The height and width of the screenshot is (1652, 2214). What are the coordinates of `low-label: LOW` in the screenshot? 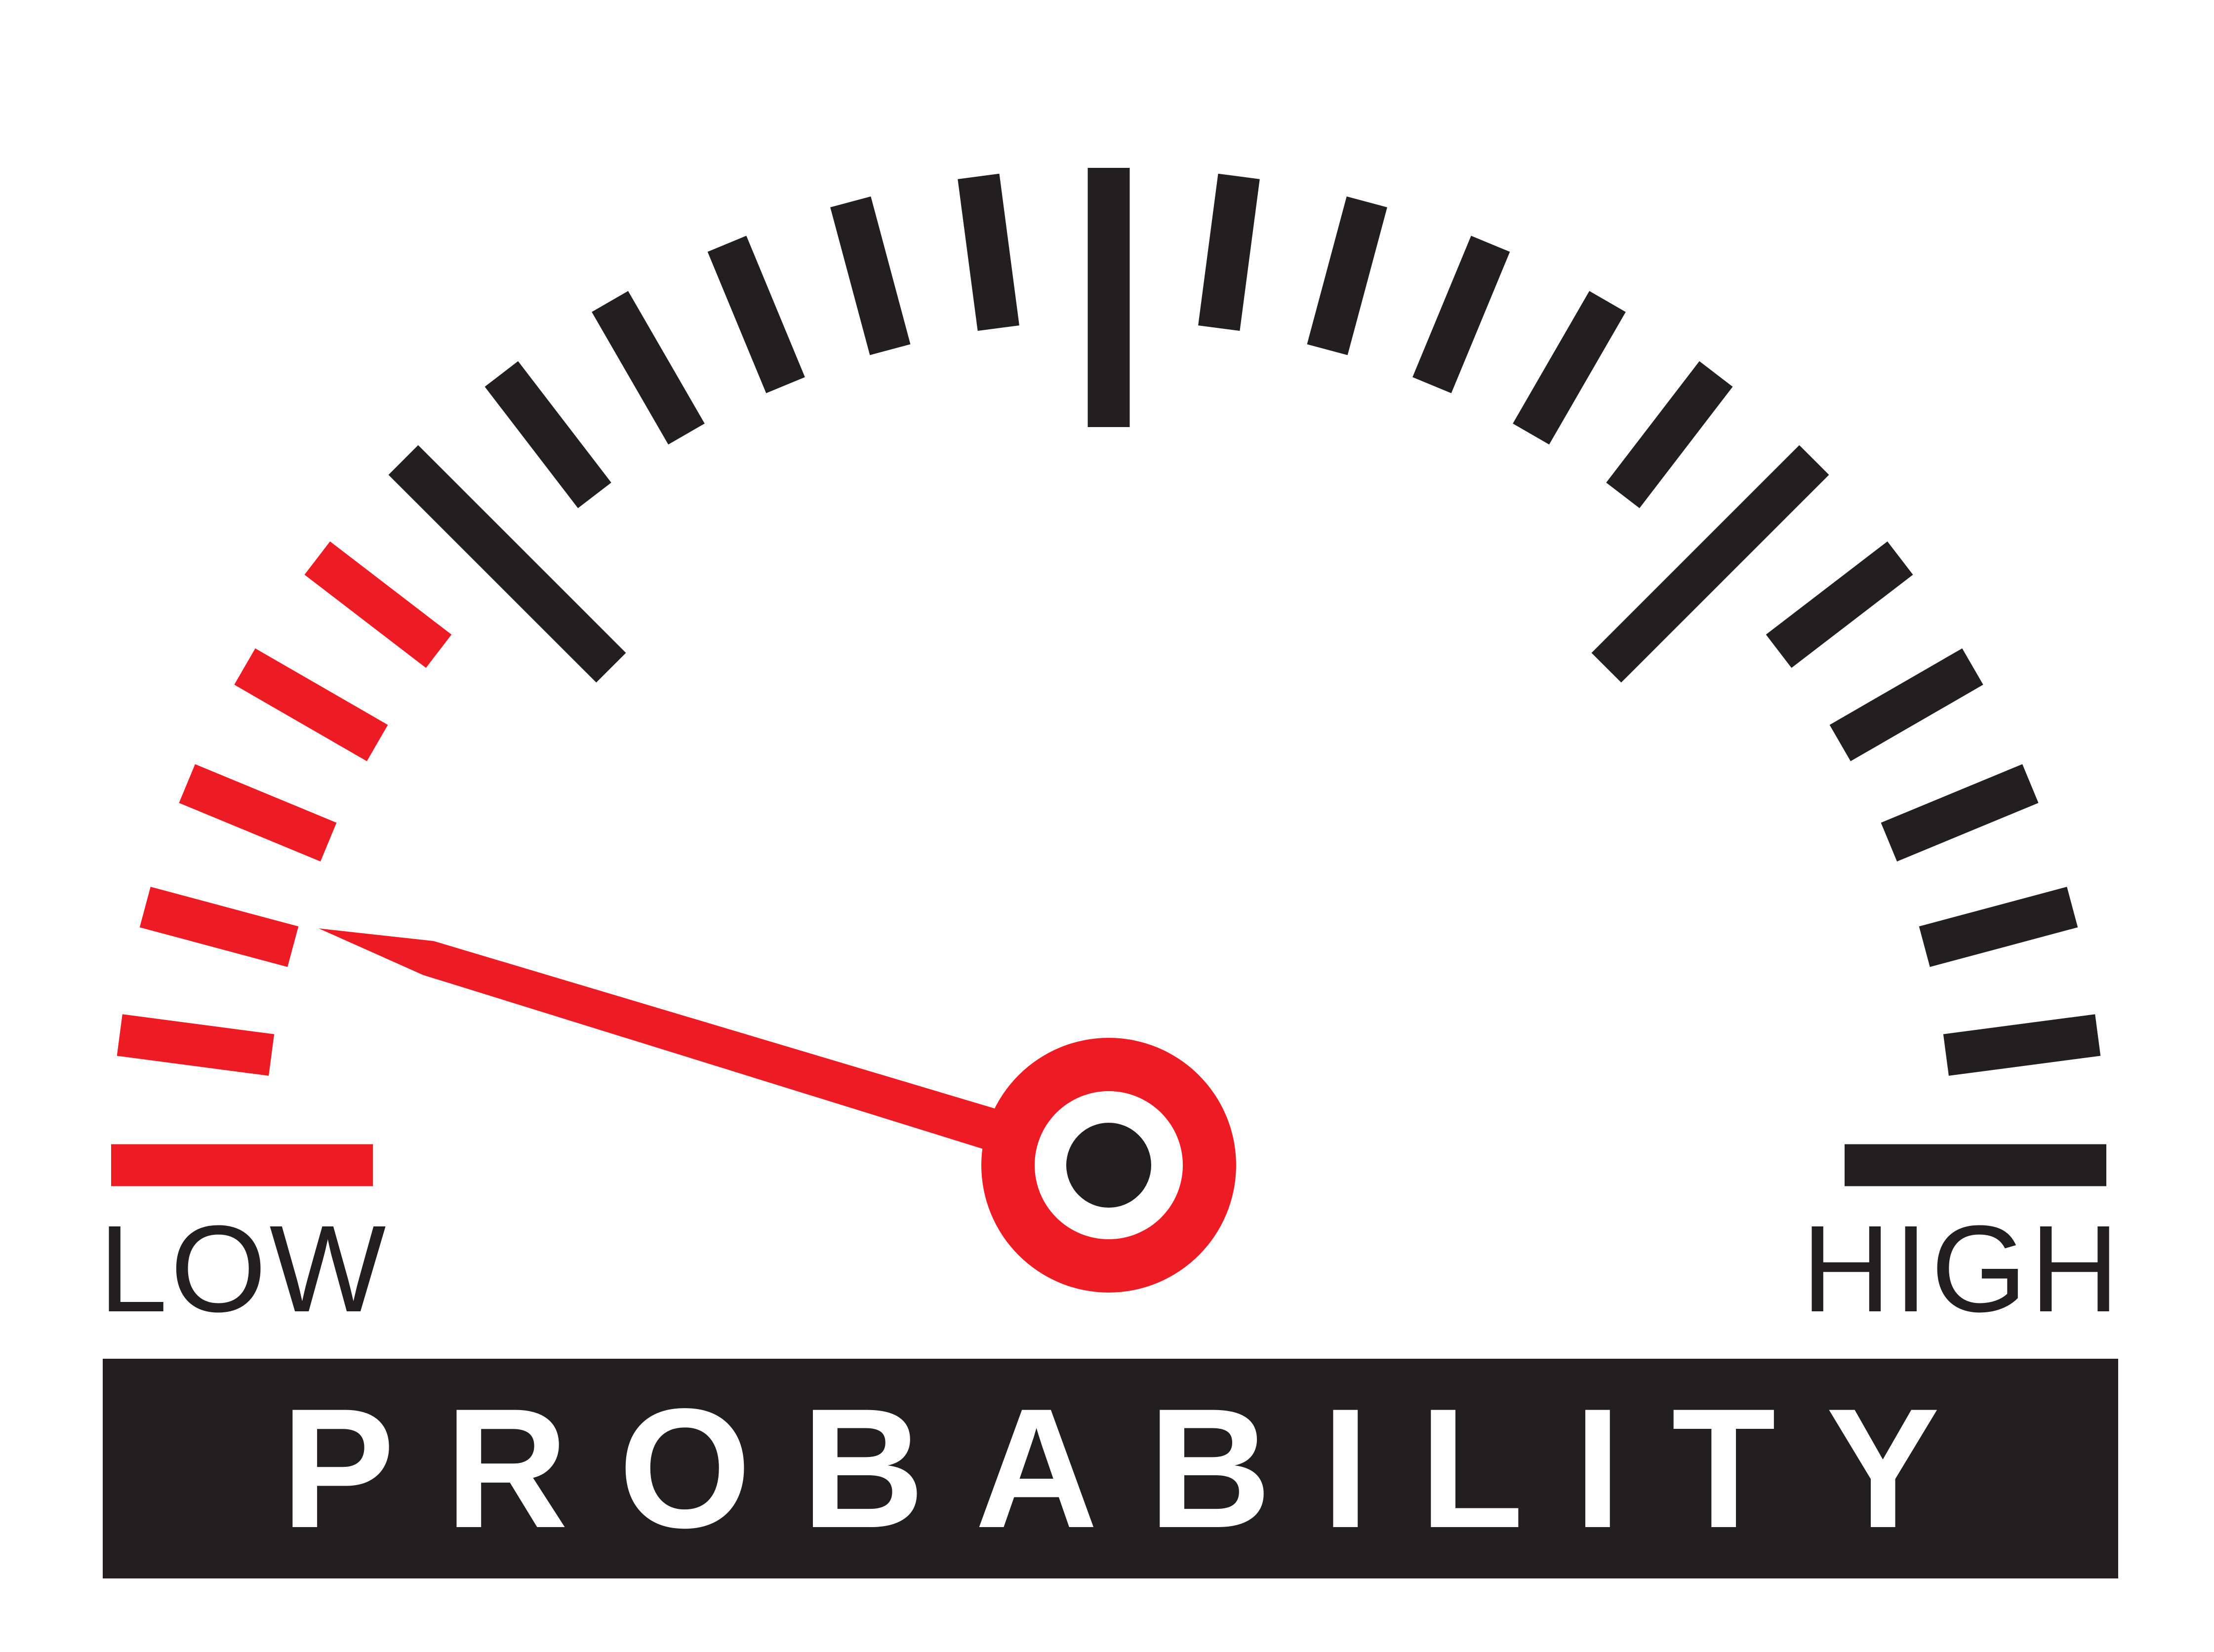 It's located at (244, 1268).